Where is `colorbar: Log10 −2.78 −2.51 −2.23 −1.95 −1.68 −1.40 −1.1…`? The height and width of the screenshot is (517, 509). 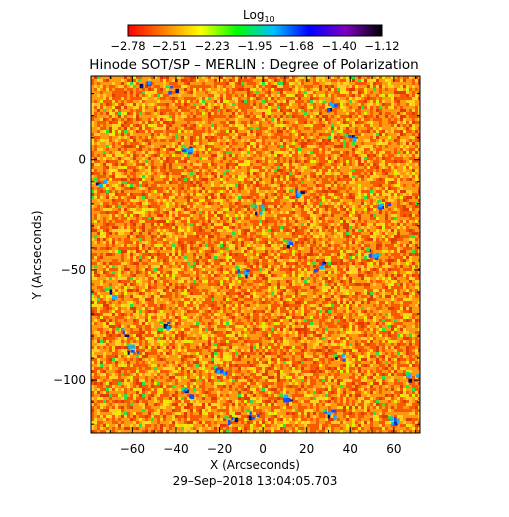
colorbar: Log10 −2.78 −2.51 −2.23 −1.95 −1.68 −1.40 −1.1… is located at coordinates (254, 30).